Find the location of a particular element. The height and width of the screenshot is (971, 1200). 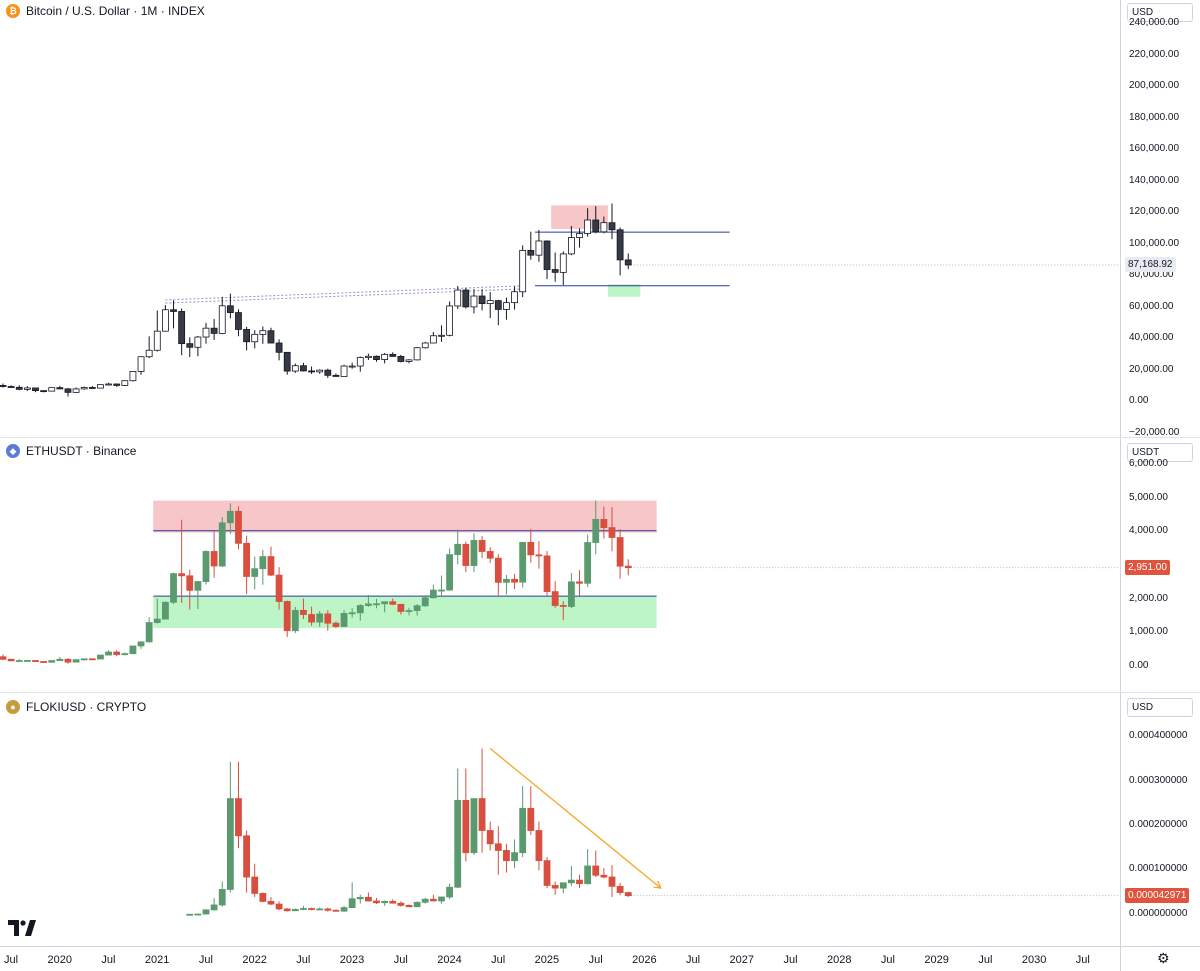

trendline-arrowhead is located at coordinates (657, 884).